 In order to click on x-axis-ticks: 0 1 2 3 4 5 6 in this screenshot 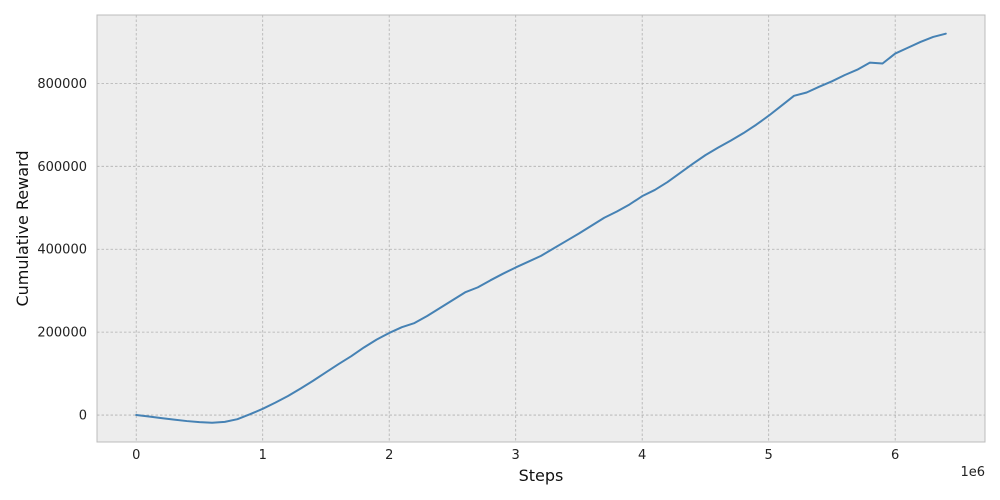, I will do `click(515, 455)`.